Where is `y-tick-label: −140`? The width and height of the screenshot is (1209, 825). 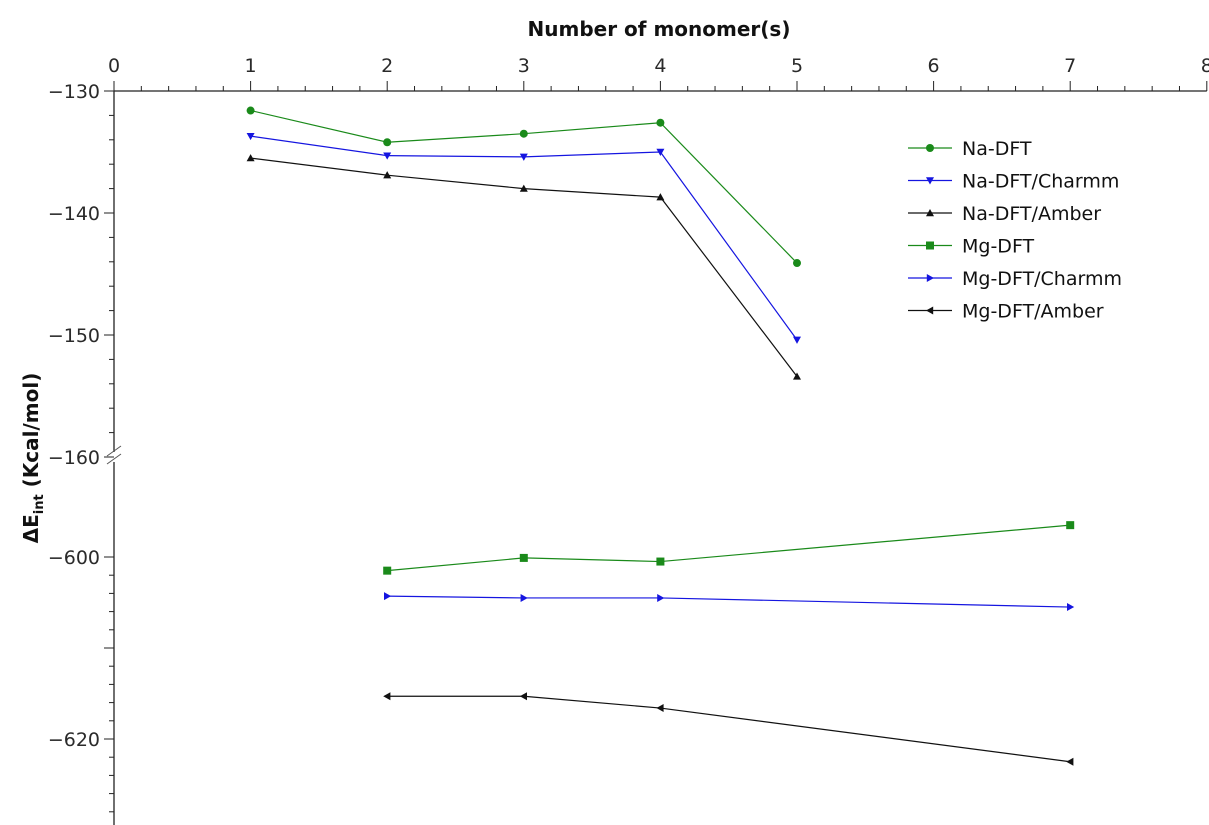 y-tick-label: −140 is located at coordinates (74, 214).